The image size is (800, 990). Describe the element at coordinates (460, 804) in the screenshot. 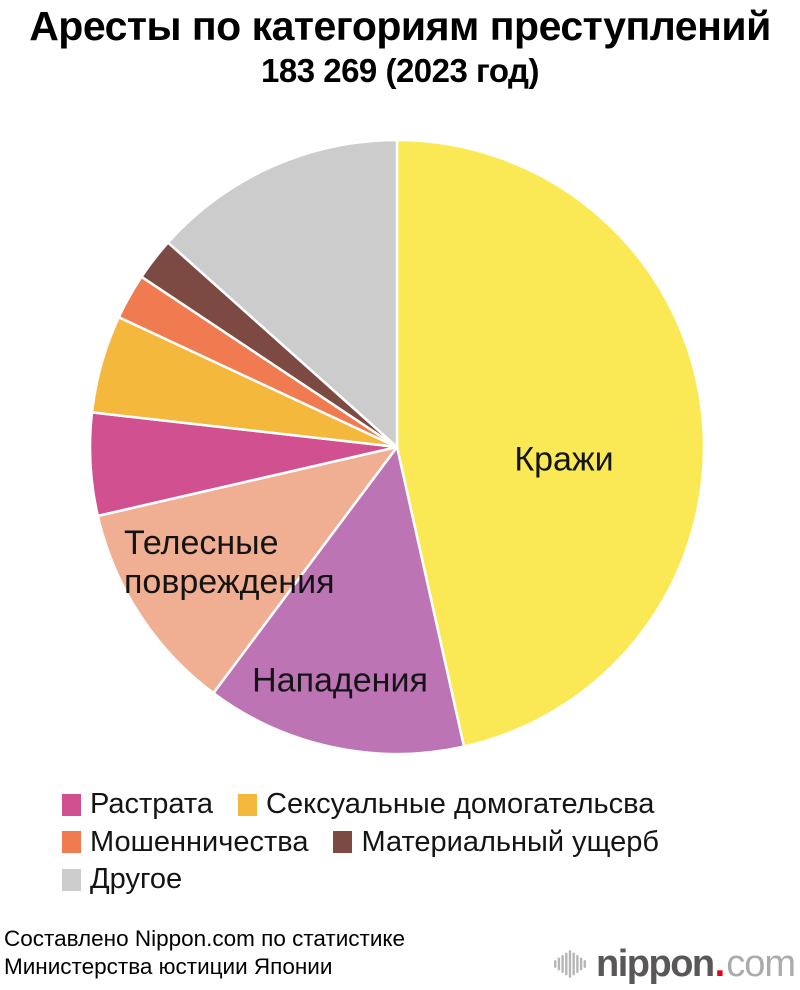

I see `legend-label: Сексуальные домогательсва` at that location.